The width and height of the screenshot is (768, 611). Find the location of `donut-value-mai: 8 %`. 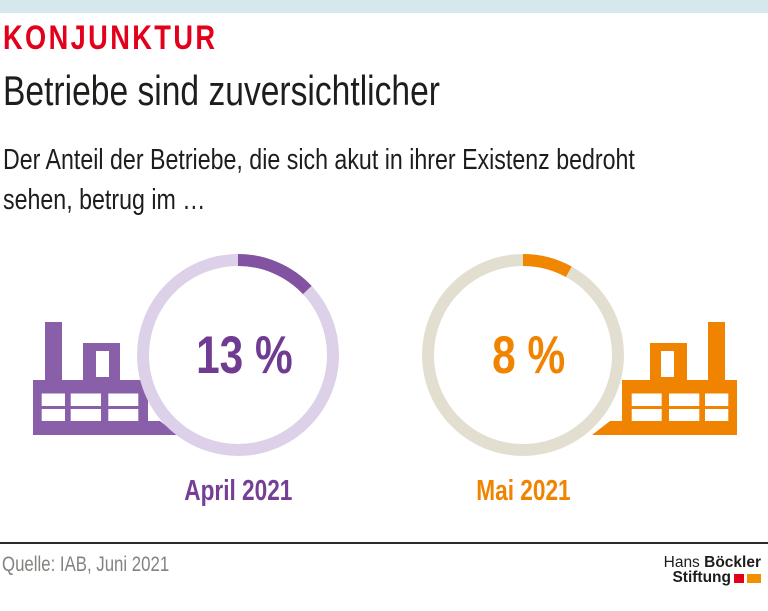

donut-value-mai: 8 % is located at coordinates (523, 355).